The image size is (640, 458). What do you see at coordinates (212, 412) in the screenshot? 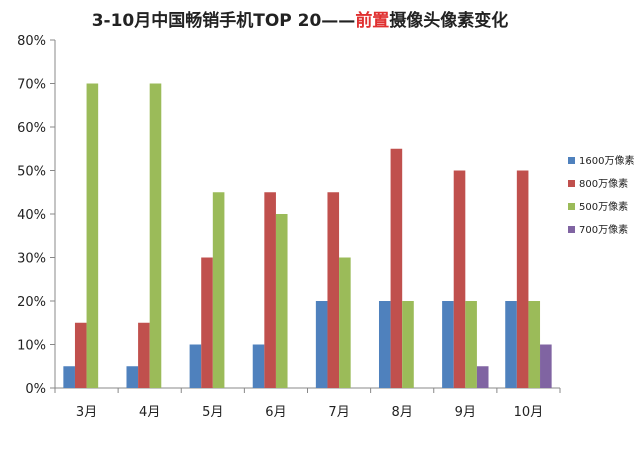
I see `x-tick-label: 5月` at bounding box center [212, 412].